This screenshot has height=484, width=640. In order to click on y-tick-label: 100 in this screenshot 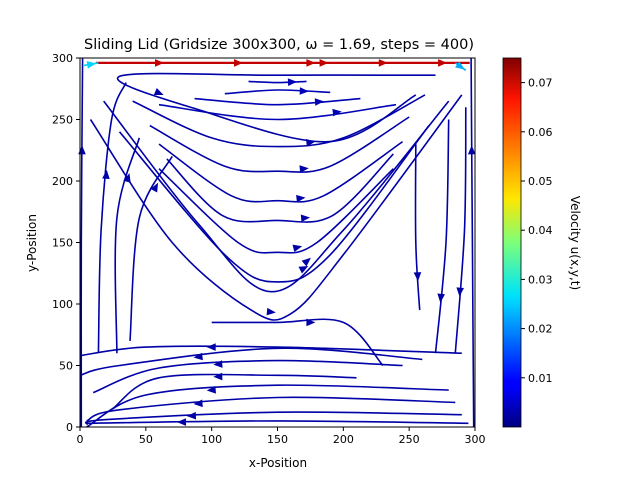, I will do `click(62, 304)`.